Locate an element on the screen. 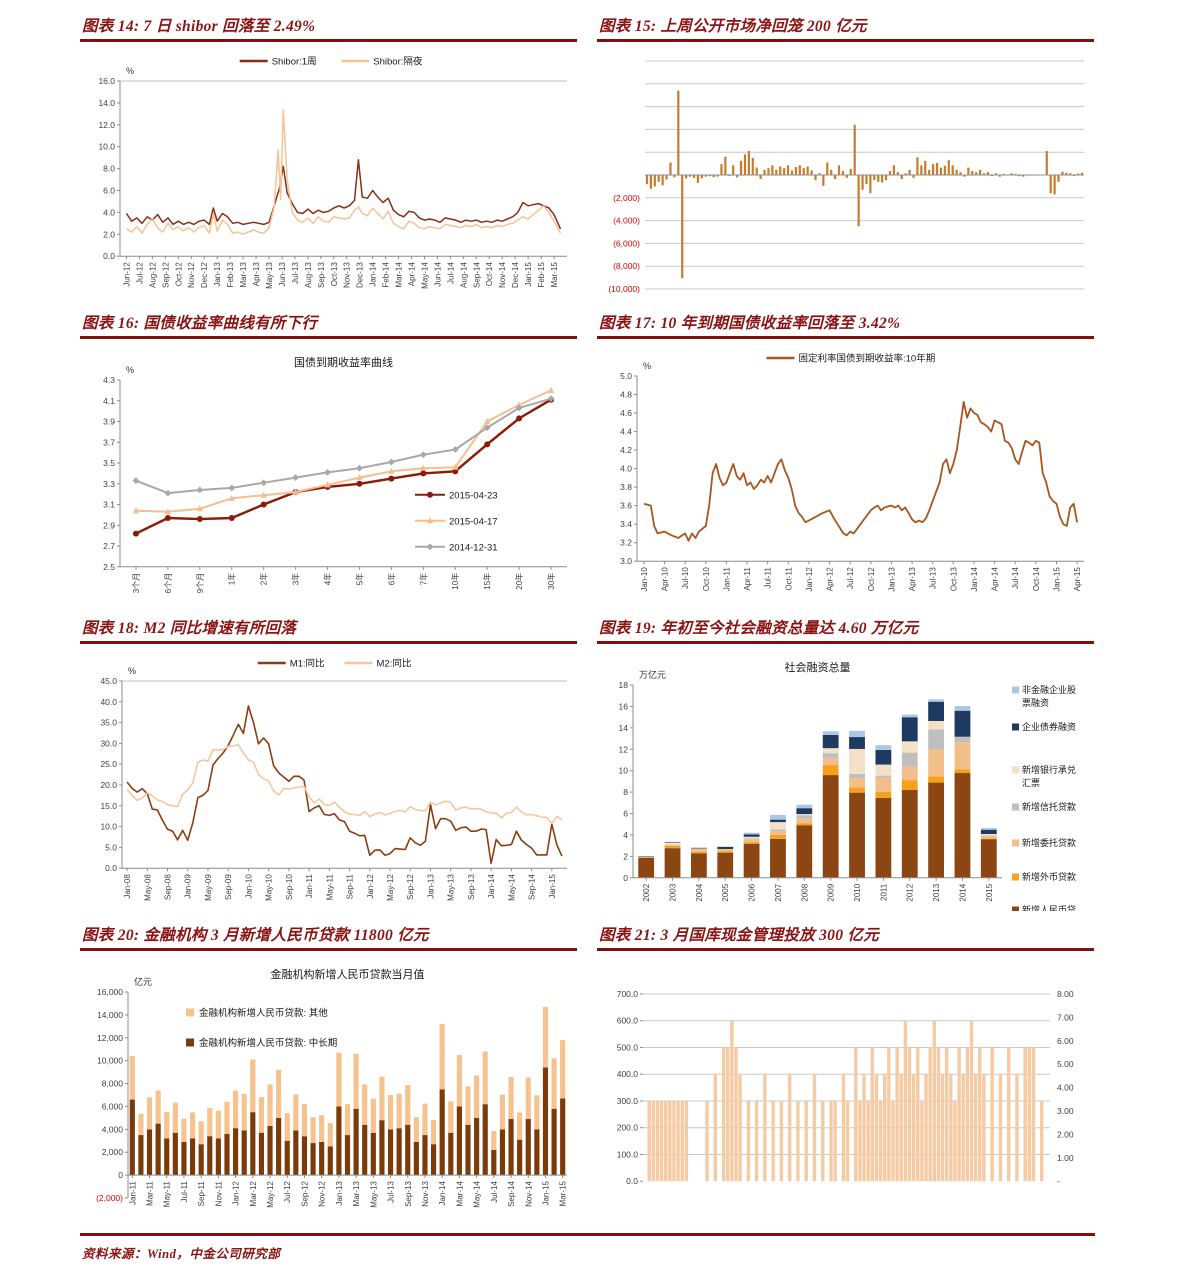  svg-text: 3.7 is located at coordinates (109, 442).